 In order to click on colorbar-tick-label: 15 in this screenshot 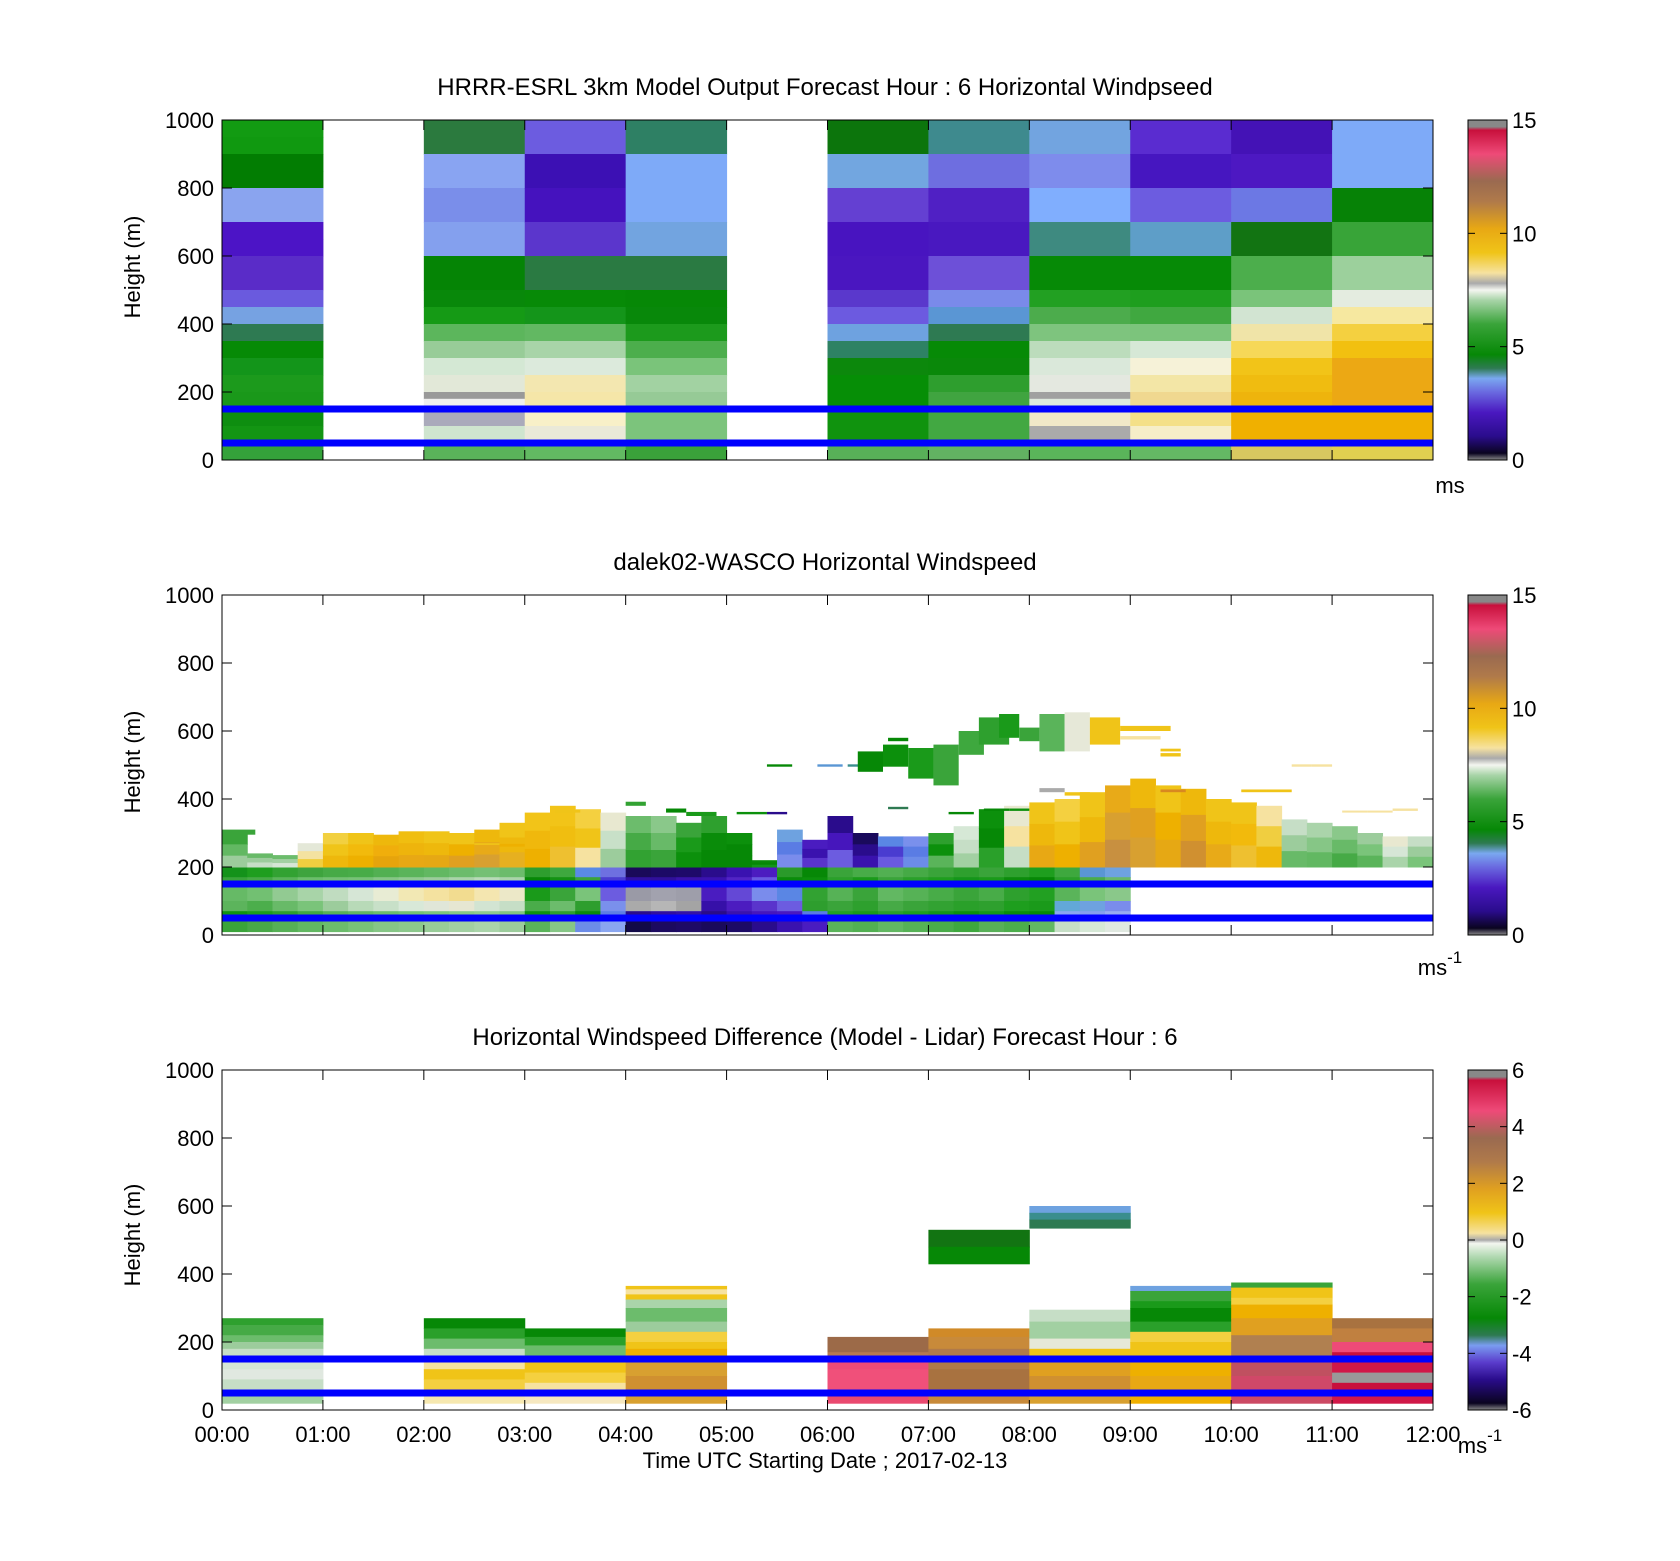, I will do `click(1524, 595)`.